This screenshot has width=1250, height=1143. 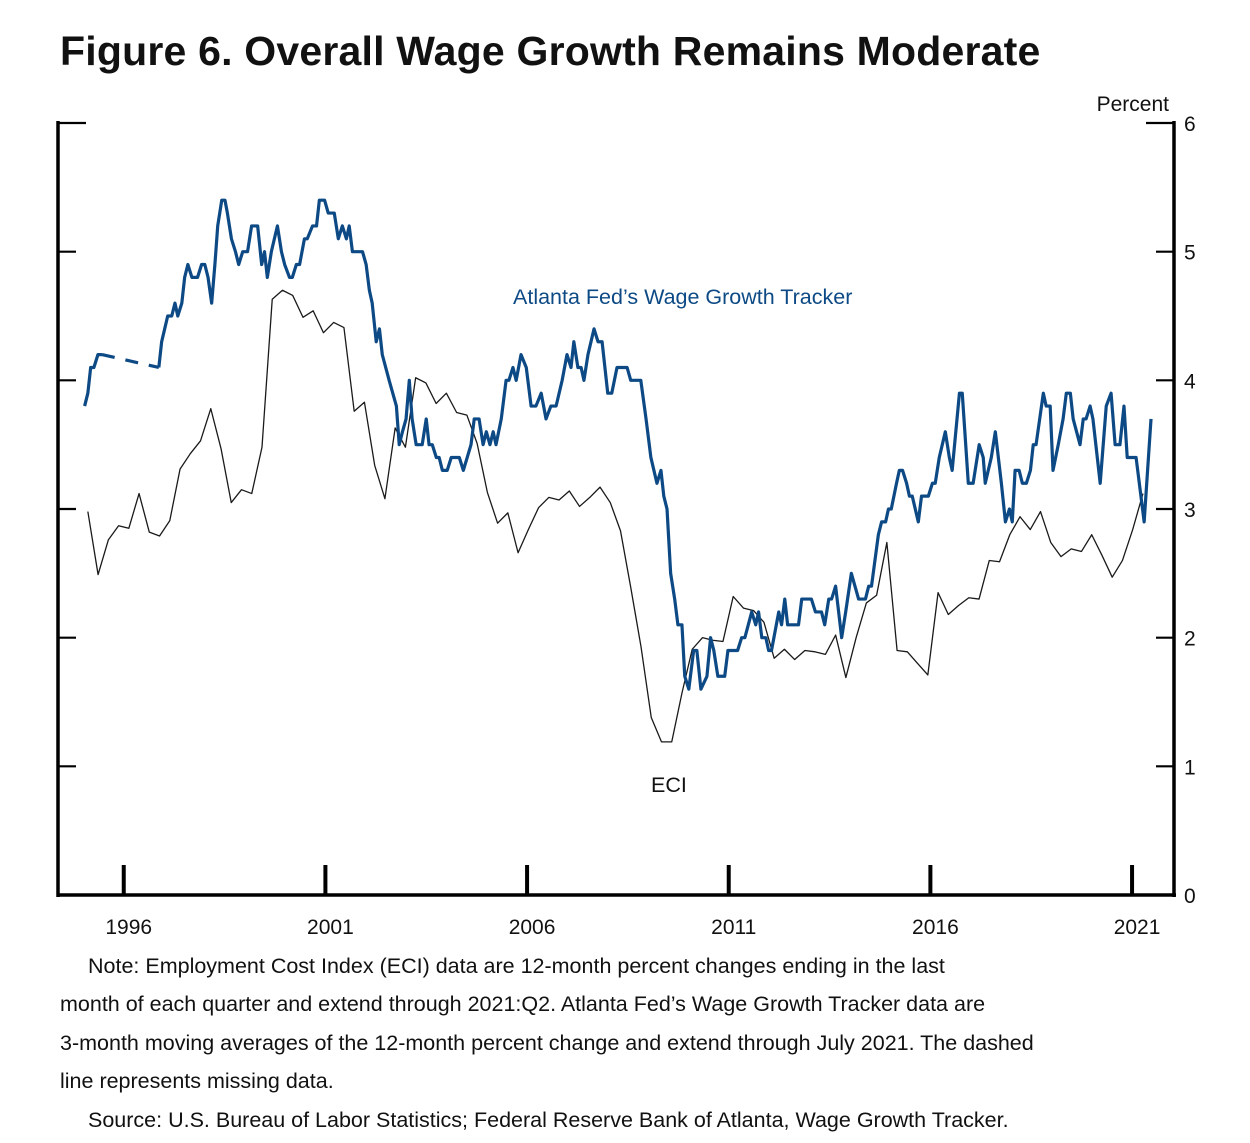 What do you see at coordinates (733, 927) in the screenshot?
I see `x-tick-label: 2011` at bounding box center [733, 927].